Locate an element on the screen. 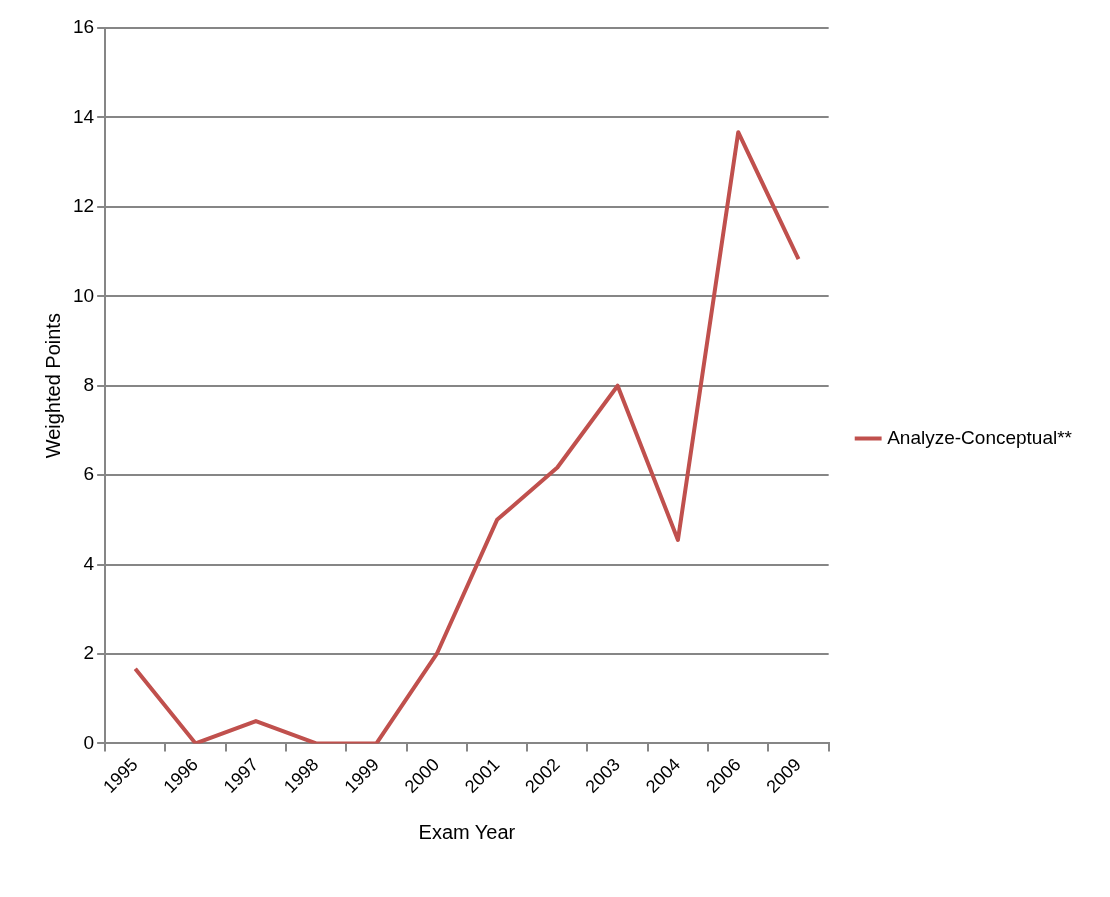 The width and height of the screenshot is (1110, 897). y-tick-label: 6 is located at coordinates (89, 474).